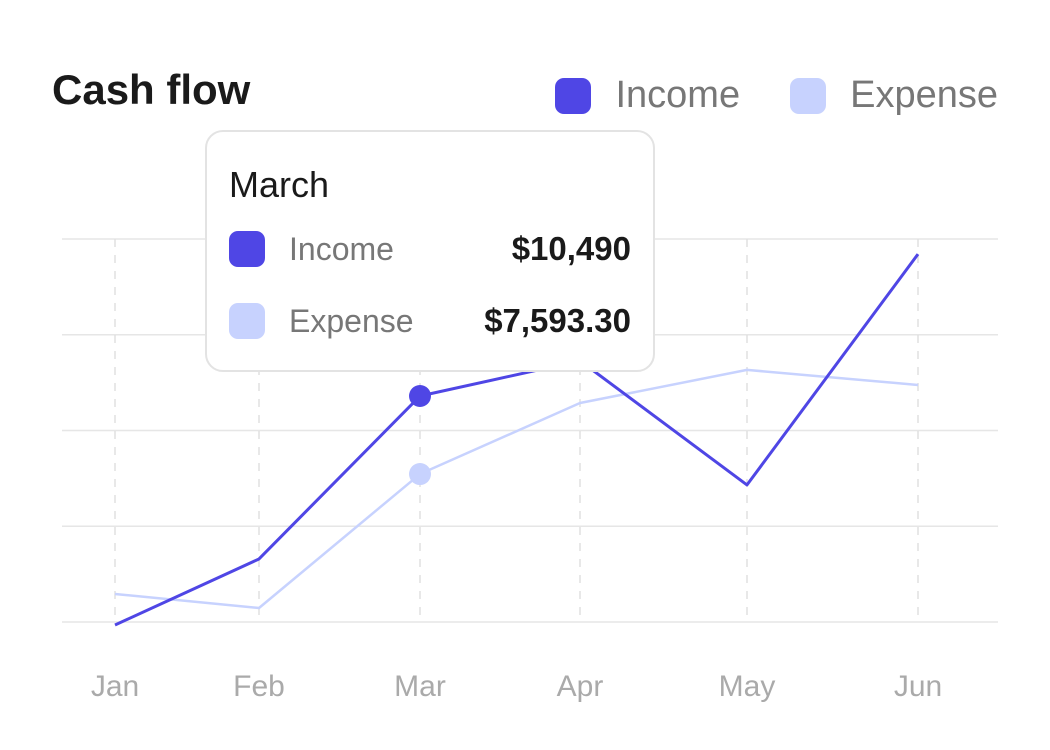 This screenshot has height=750, width=1050. I want to click on tooltip-label: Expense, so click(351, 320).